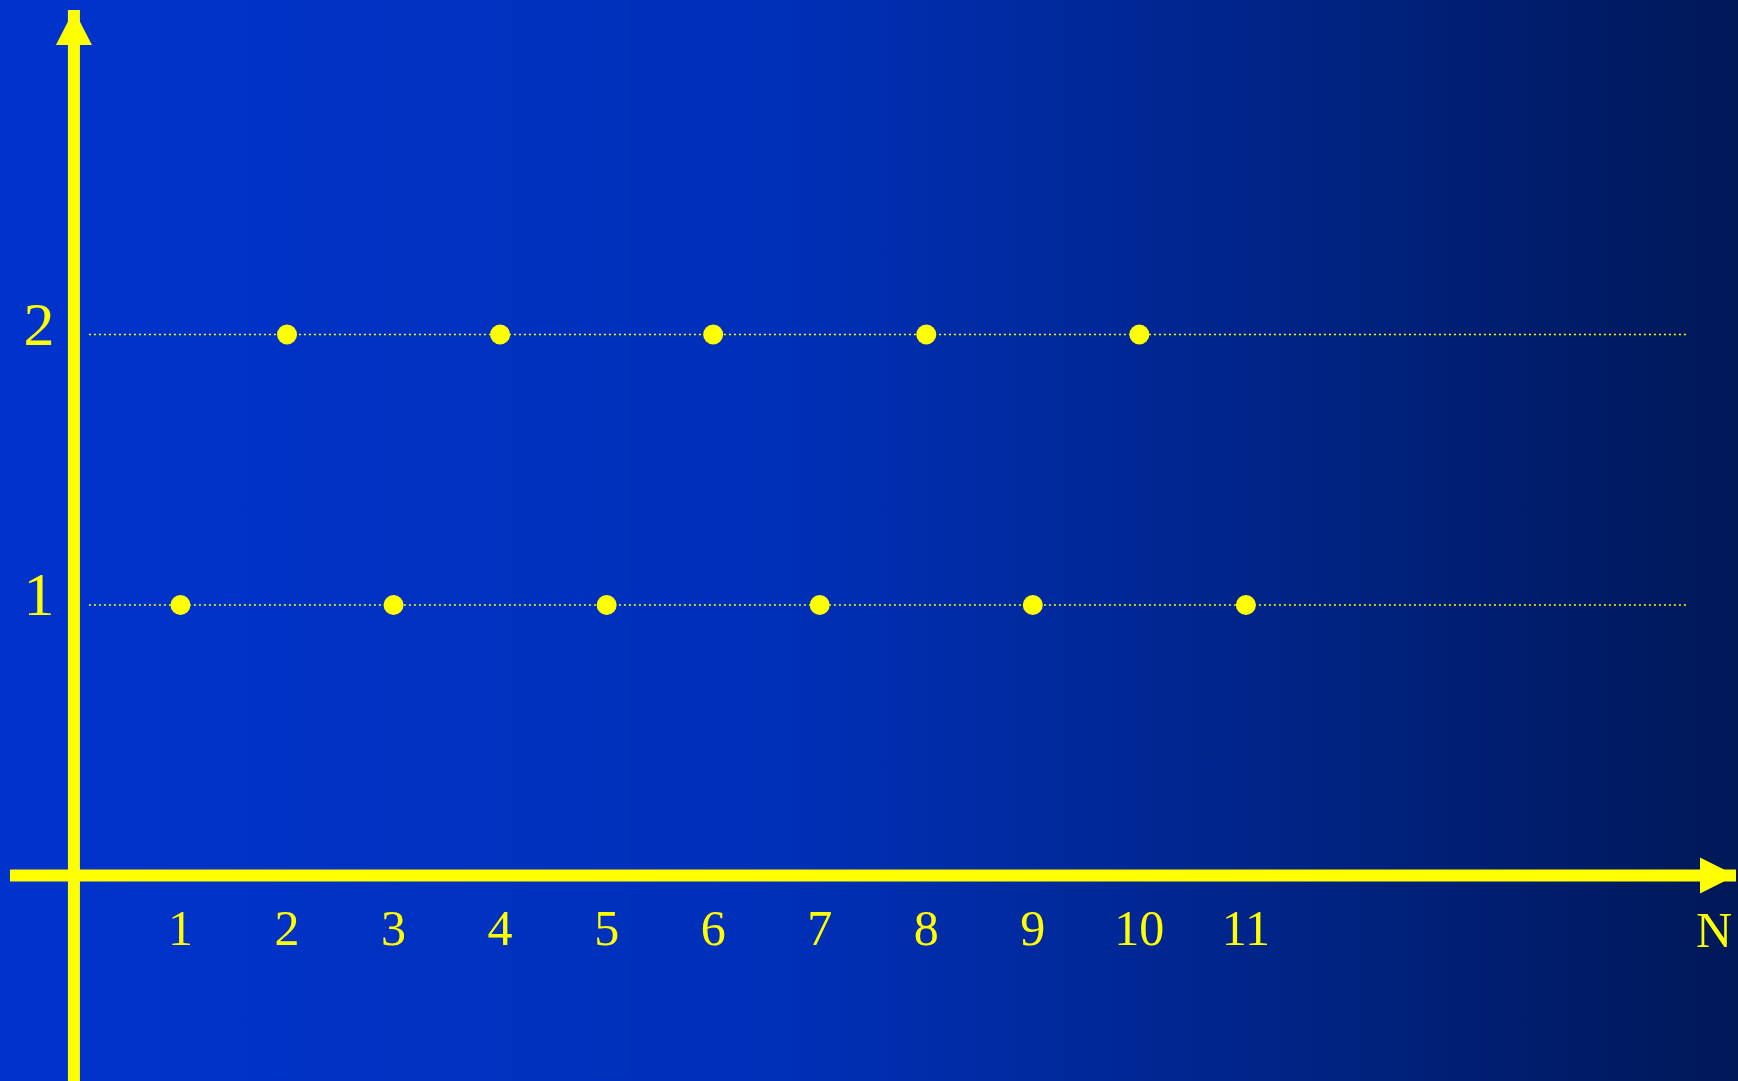 The height and width of the screenshot is (1081, 1738). I want to click on x-tick-label: 11, so click(1245, 928).